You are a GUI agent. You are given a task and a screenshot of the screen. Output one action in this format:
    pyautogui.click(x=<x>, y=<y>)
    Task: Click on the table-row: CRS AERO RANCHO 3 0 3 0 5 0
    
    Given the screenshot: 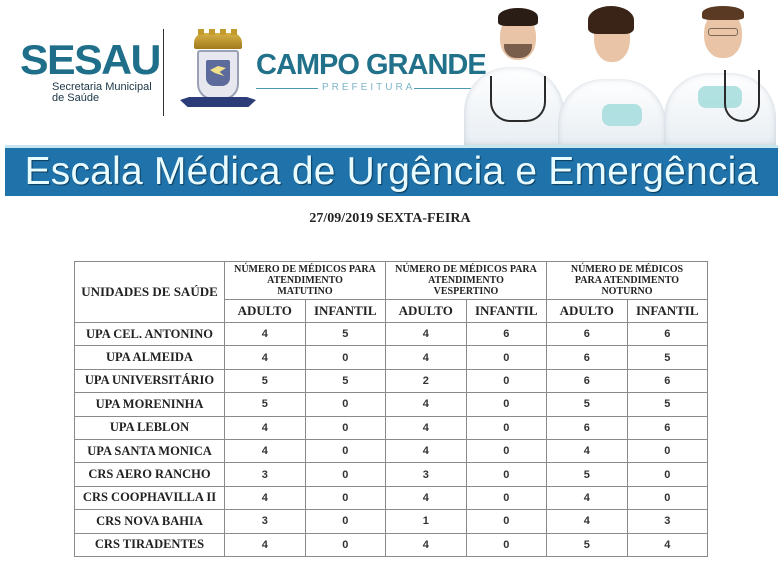 What is the action you would take?
    pyautogui.click(x=391, y=474)
    